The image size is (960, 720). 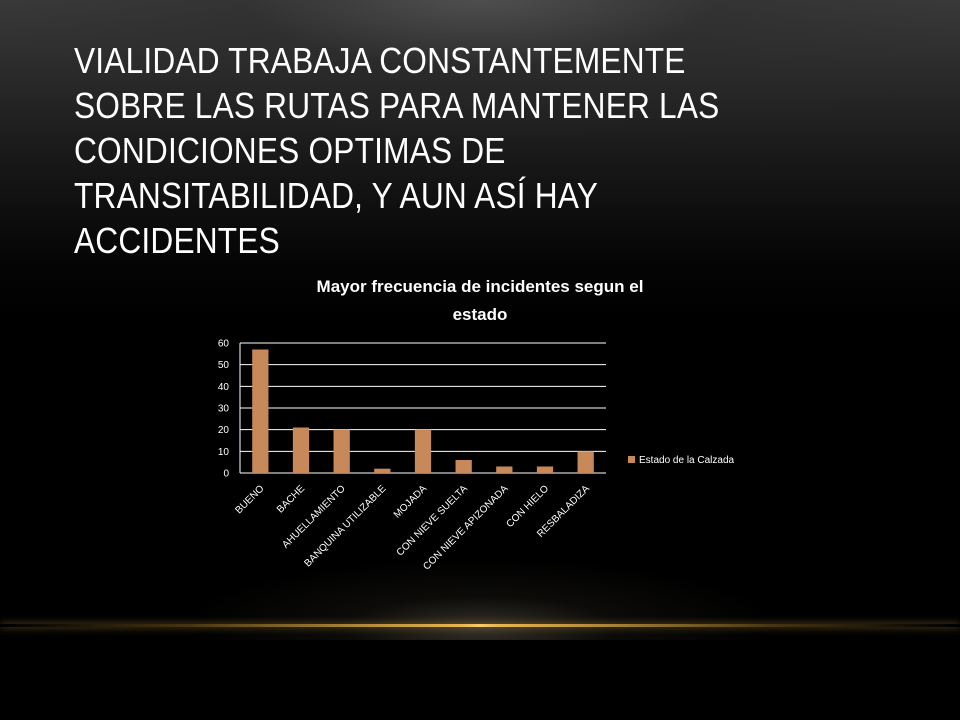 I want to click on y-tick-label: 20, so click(x=224, y=430).